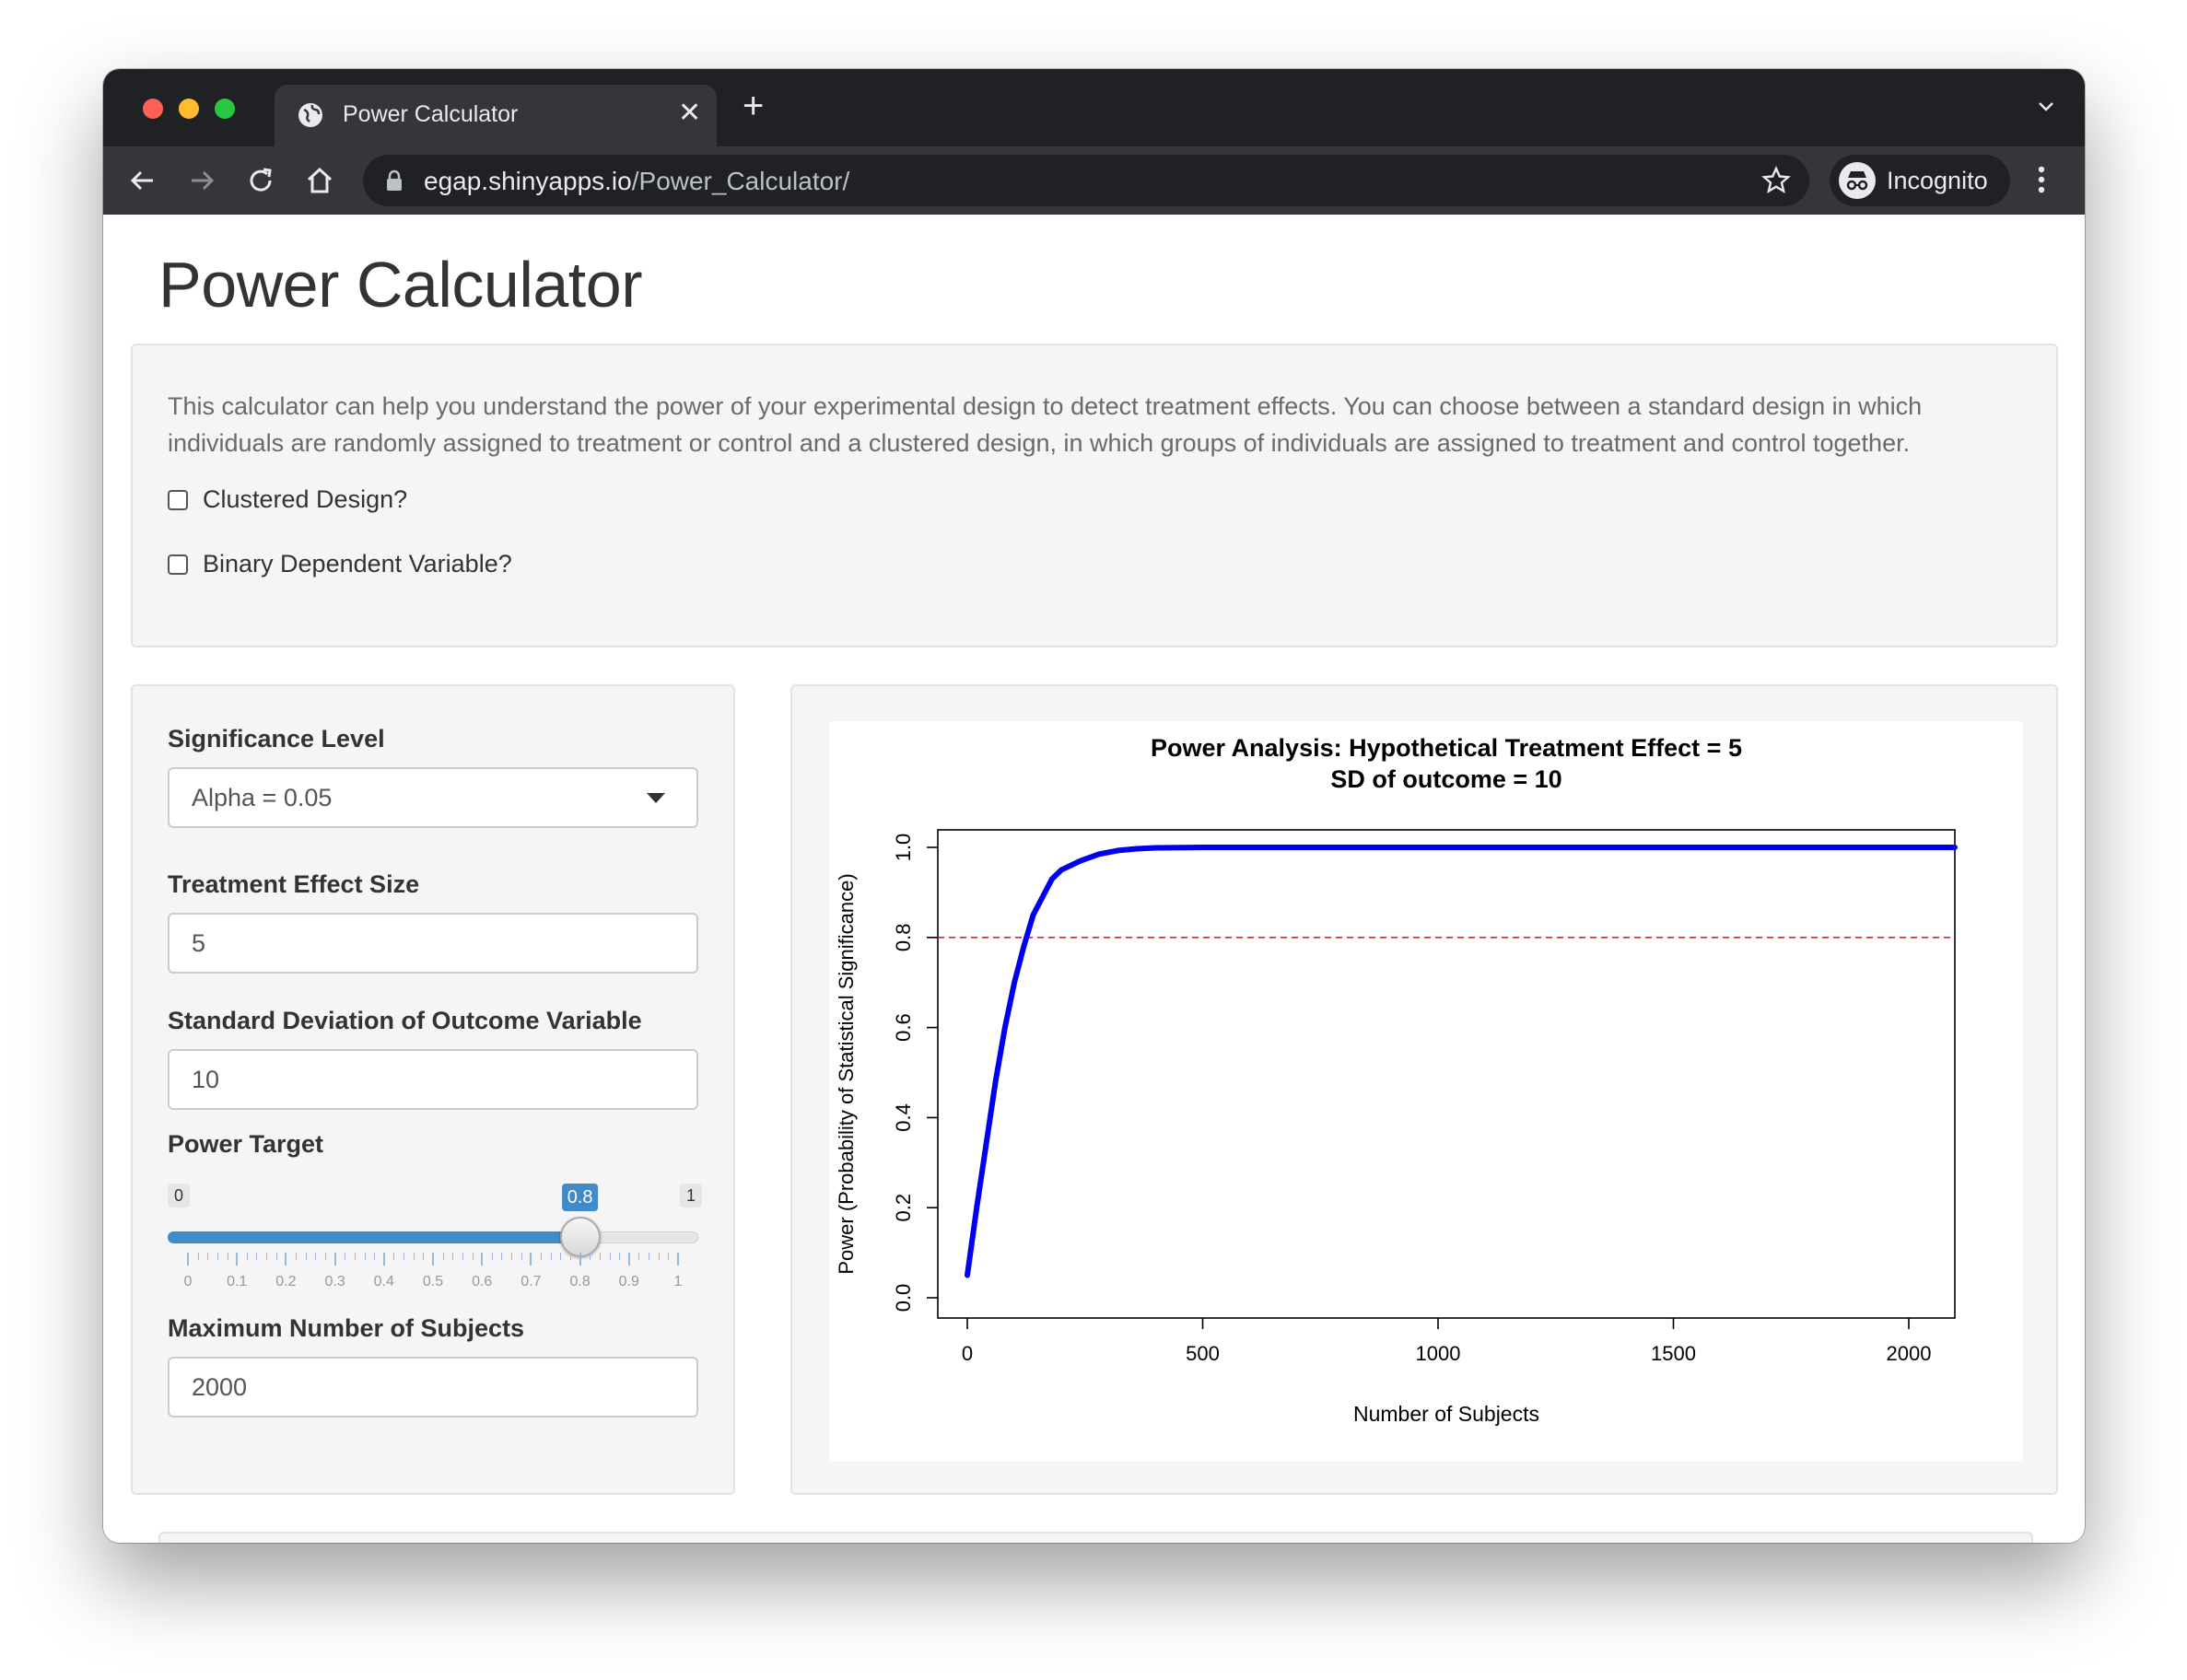 The image size is (2187, 1680). I want to click on slider-tick-label: 0, so click(188, 1281).